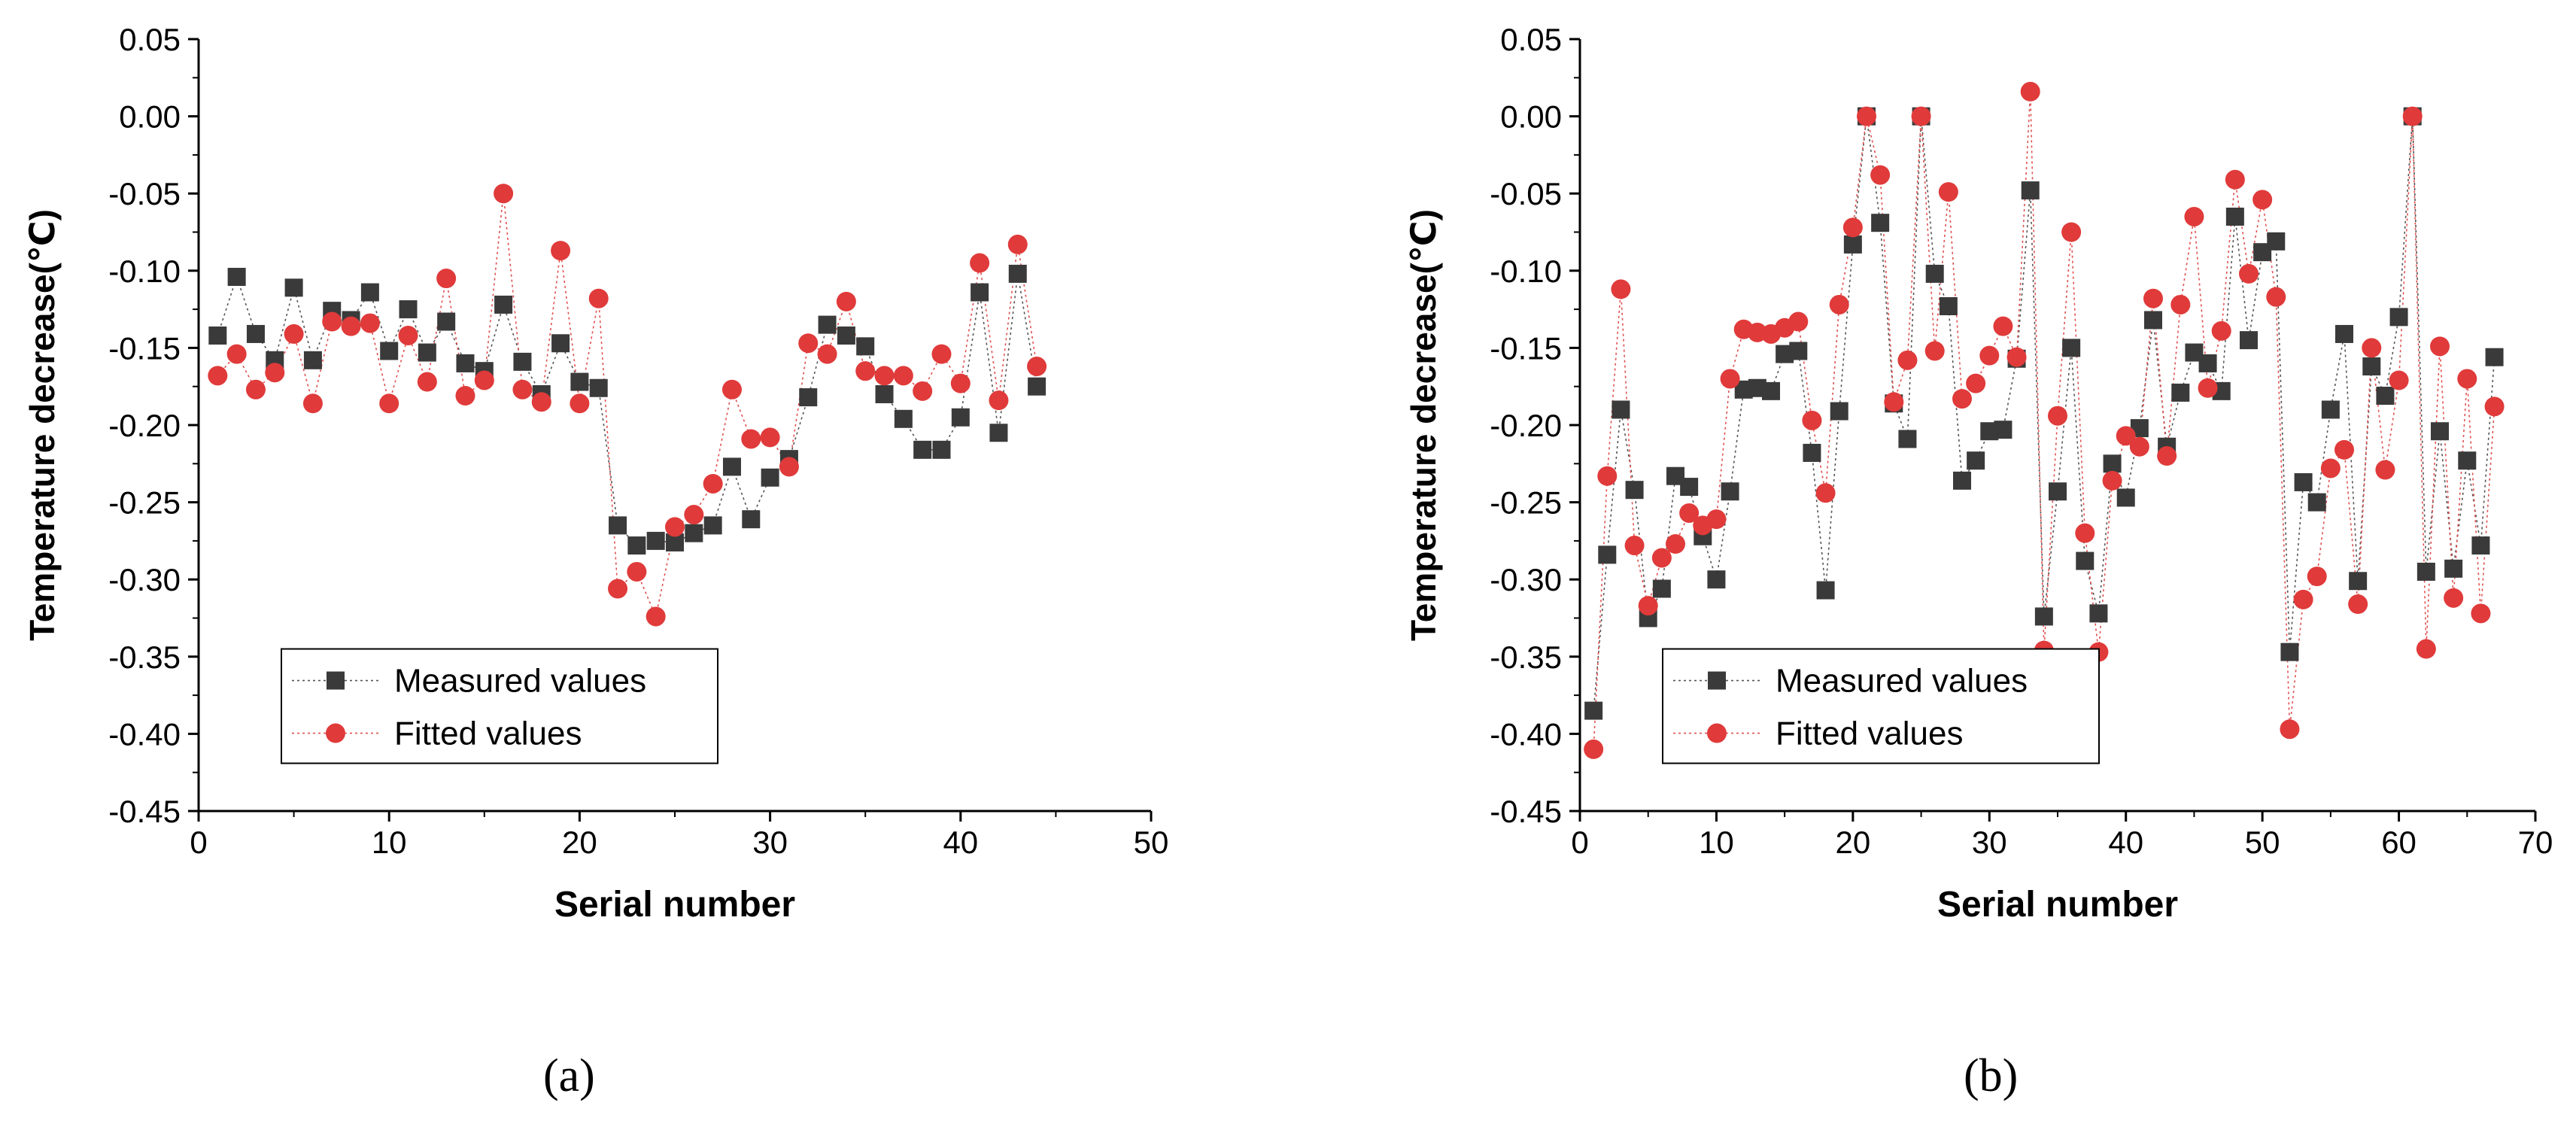  I want to click on y-tick-label: -0.05, so click(144, 193).